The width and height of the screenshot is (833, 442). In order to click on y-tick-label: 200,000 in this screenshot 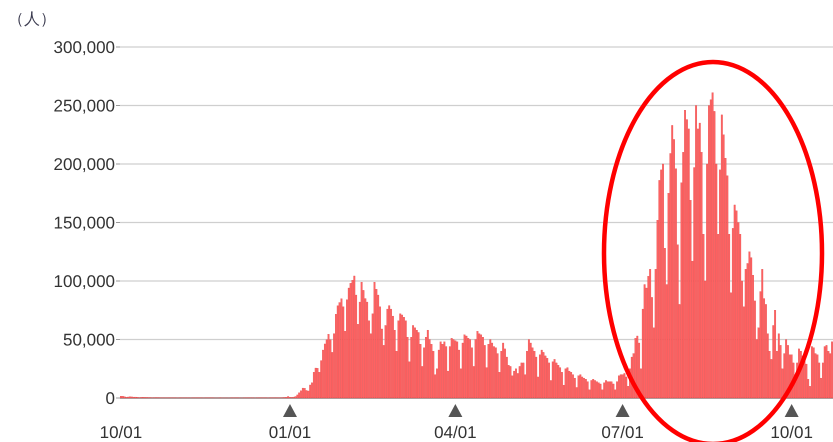, I will do `click(84, 164)`.